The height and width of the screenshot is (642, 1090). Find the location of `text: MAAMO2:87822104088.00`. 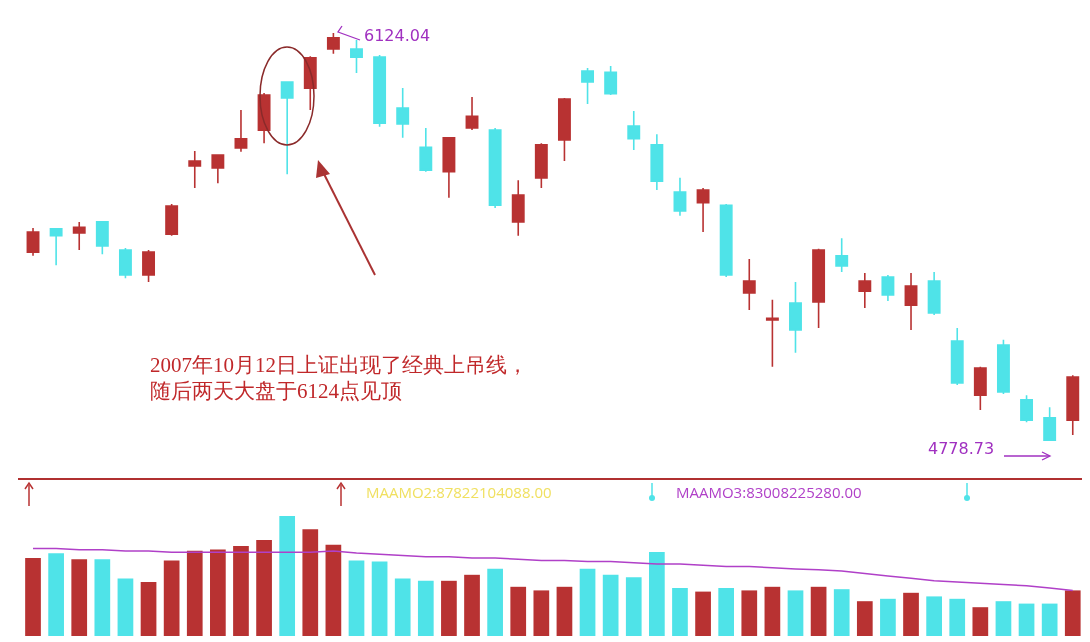

text: MAAMO2:87822104088.00 is located at coordinates (459, 492).